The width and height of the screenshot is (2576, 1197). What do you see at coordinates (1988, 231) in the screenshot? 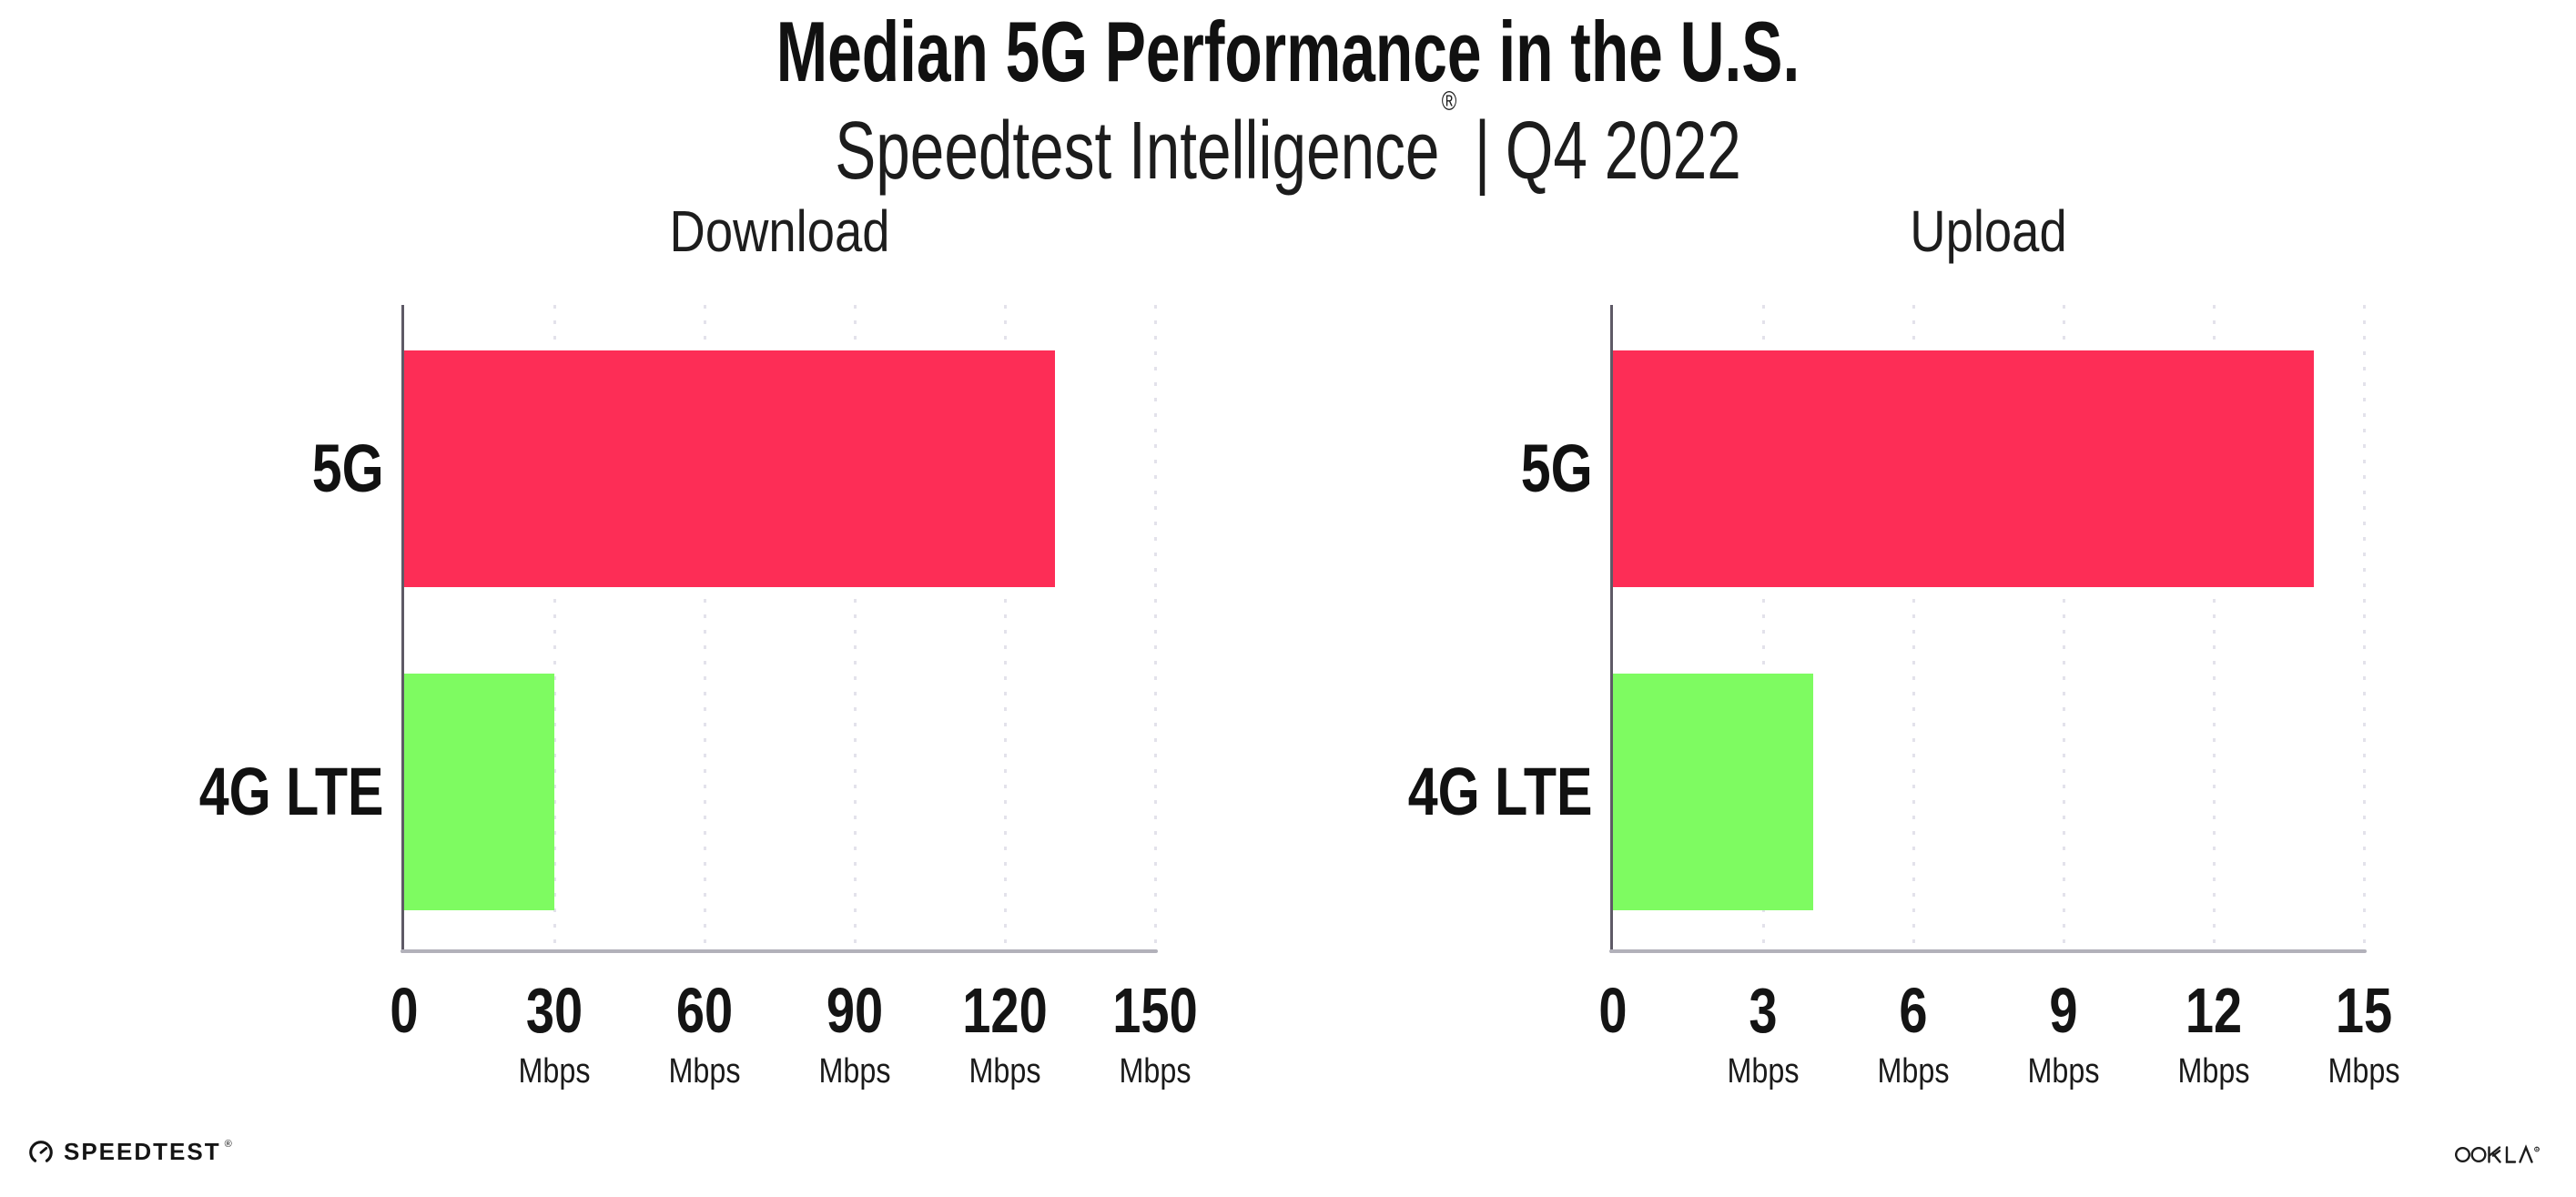
I see `upload-chart-title: Upload` at bounding box center [1988, 231].